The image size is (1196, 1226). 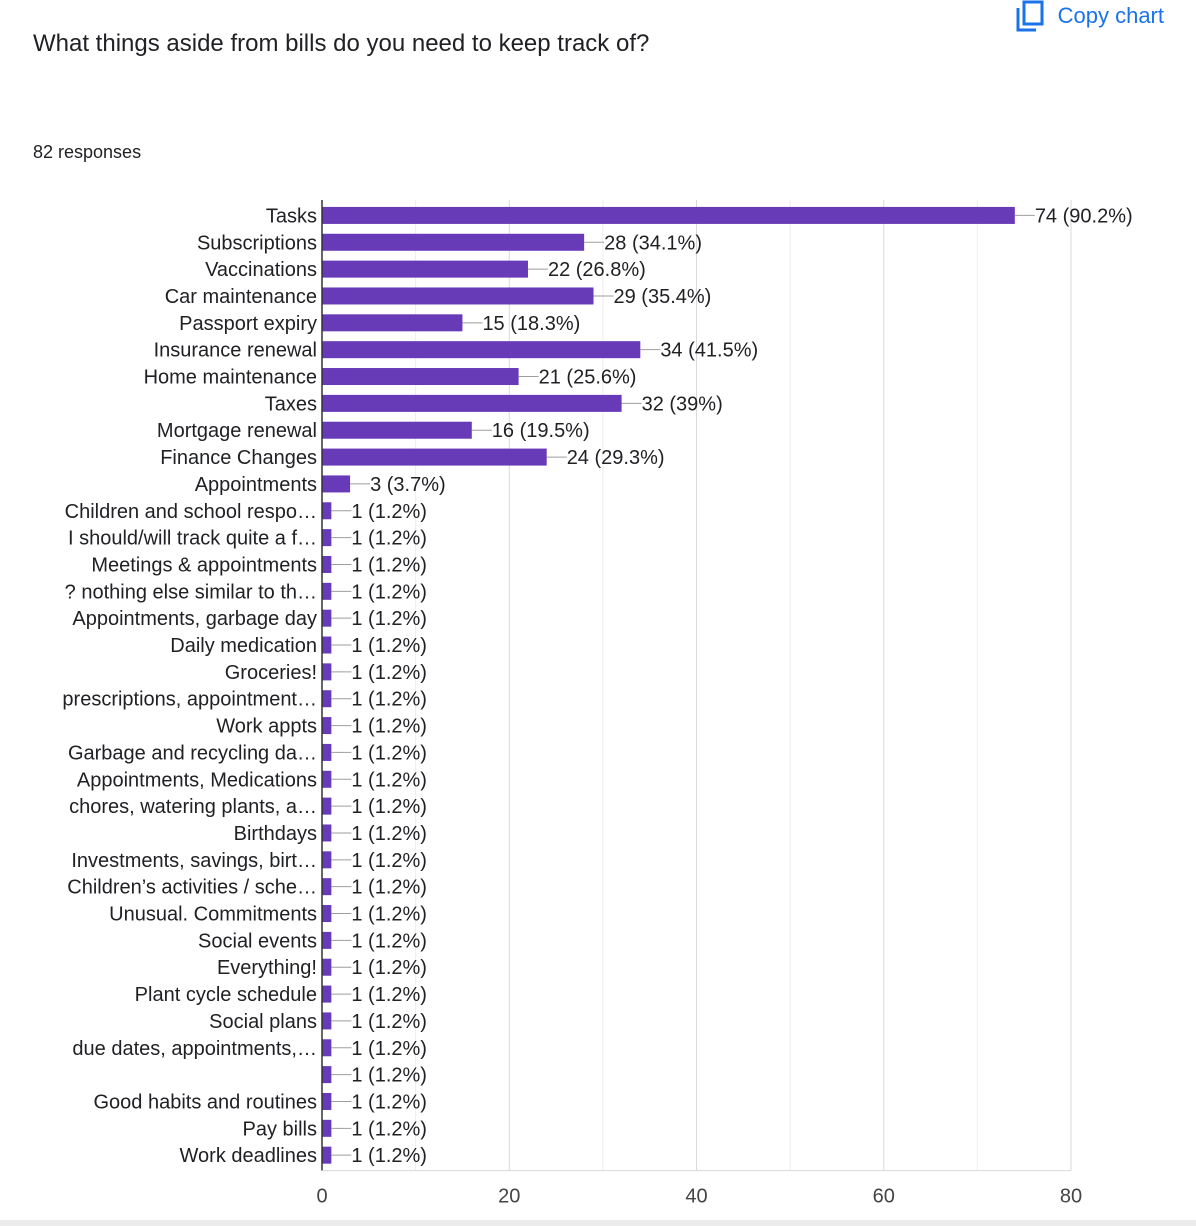 I want to click on category-label: Birthdays, so click(x=275, y=834).